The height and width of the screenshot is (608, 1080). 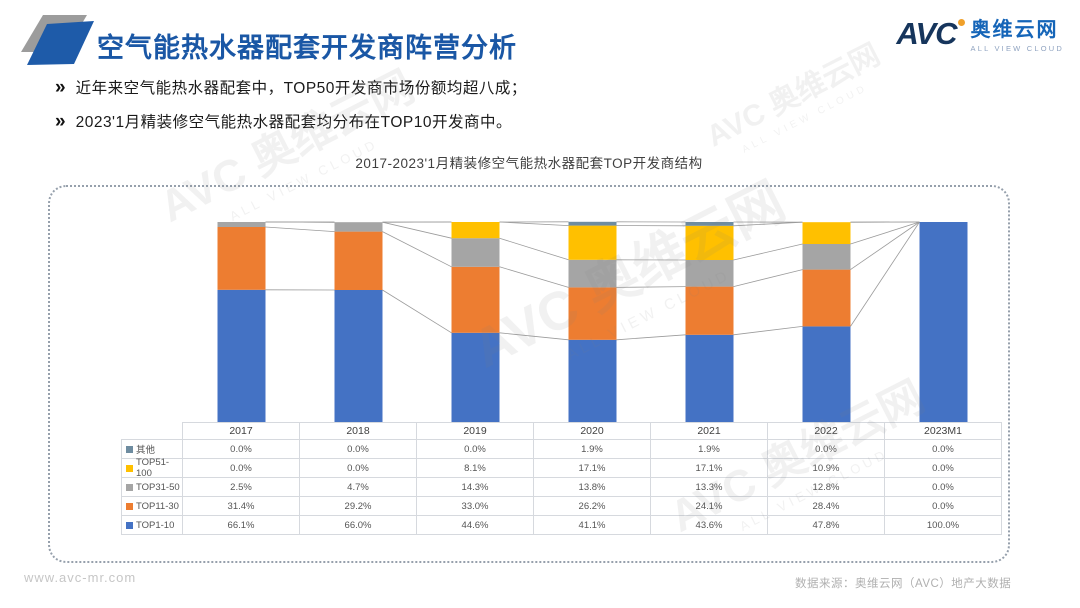 I want to click on table-cell-其他-2020: 1.9%, so click(x=592, y=449).